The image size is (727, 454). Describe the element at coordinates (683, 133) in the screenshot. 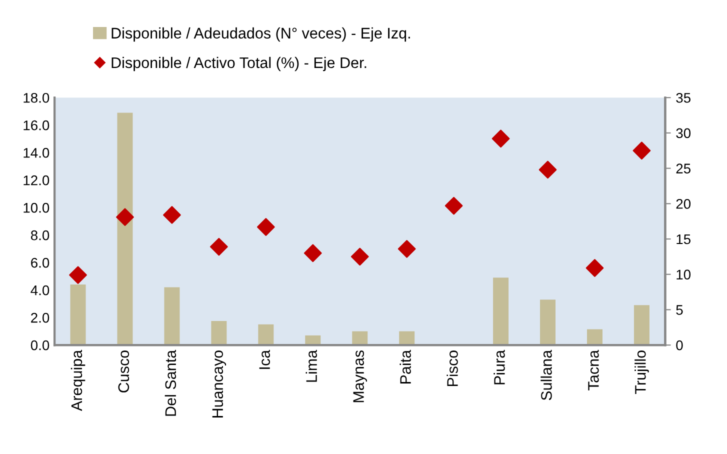

I see `y2-tick-label: 30` at that location.